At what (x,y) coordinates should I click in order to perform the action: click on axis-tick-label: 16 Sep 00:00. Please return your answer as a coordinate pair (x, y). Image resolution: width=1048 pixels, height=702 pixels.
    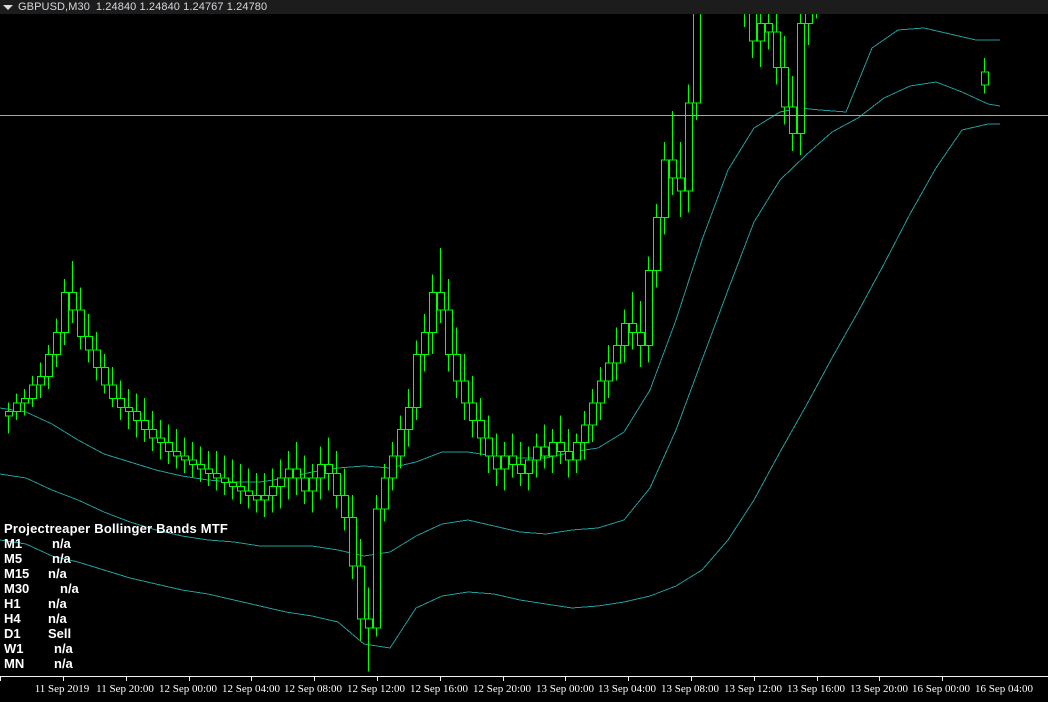
    Looking at the image, I should click on (941, 689).